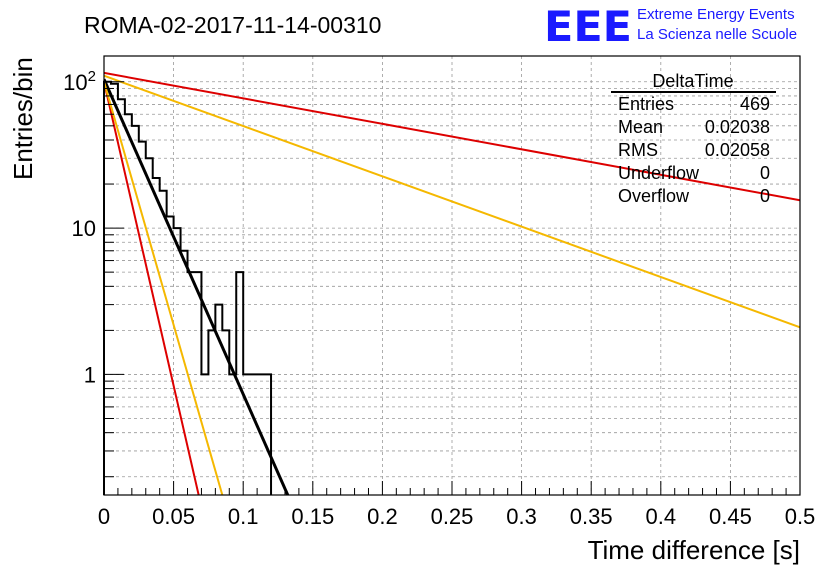 The height and width of the screenshot is (572, 836). What do you see at coordinates (661, 516) in the screenshot?
I see `x-tick-label: 0.4` at bounding box center [661, 516].